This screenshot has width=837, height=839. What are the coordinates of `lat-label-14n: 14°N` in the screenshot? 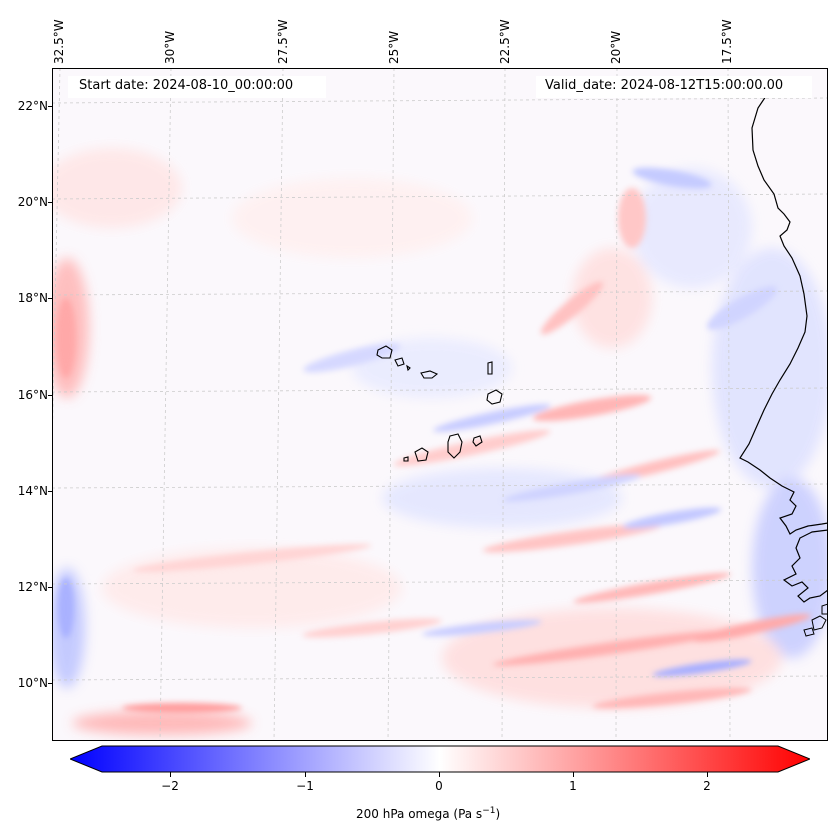 It's located at (32, 491).